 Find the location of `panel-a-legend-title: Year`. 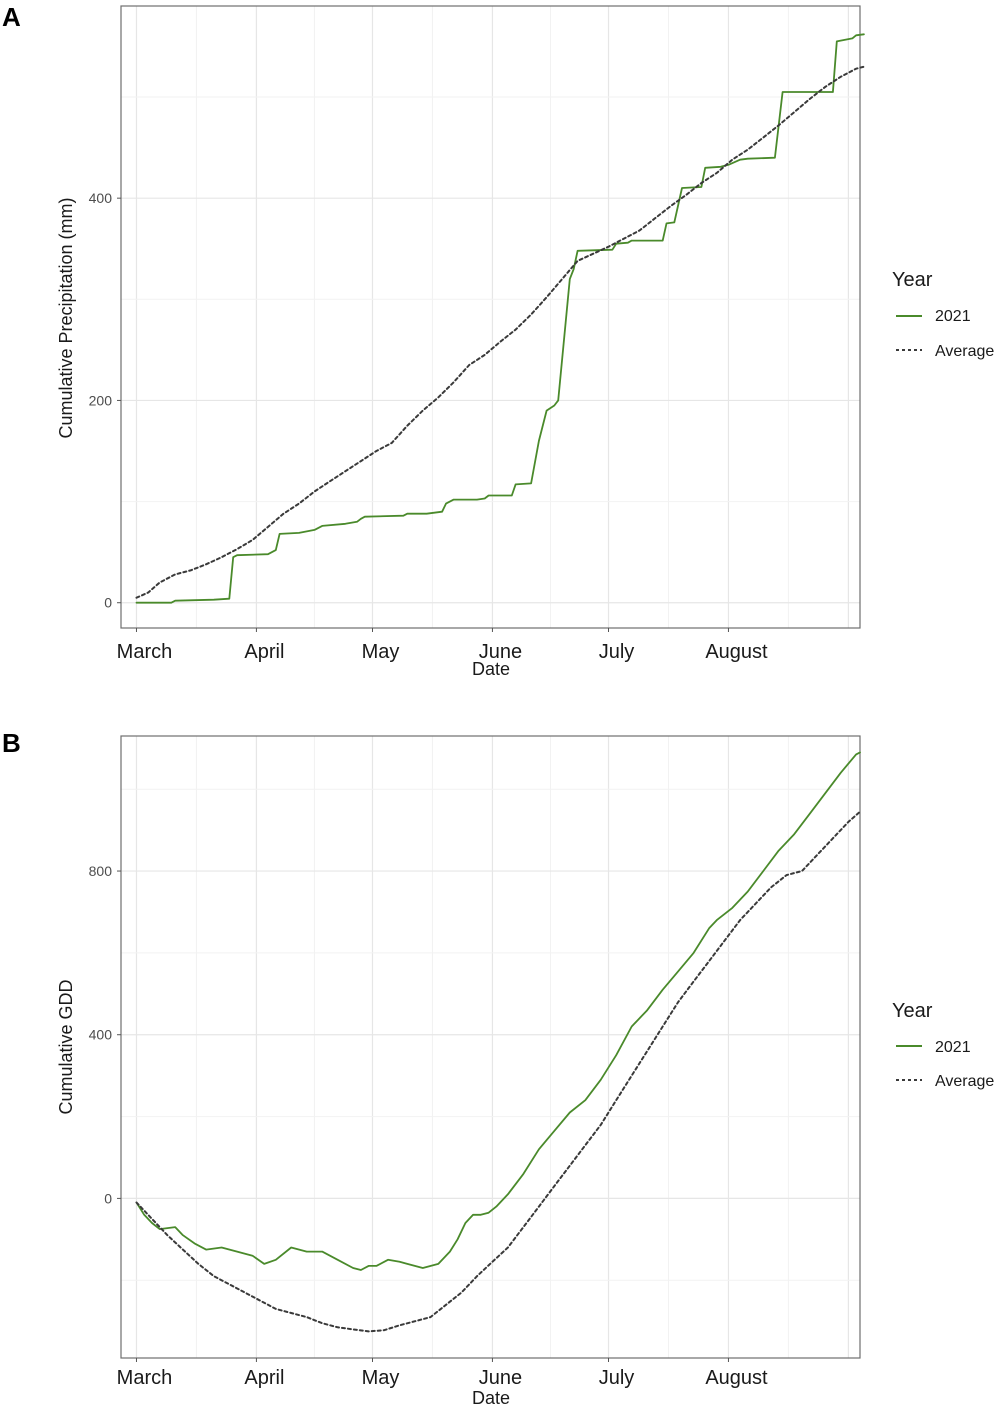

panel-a-legend-title: Year is located at coordinates (912, 280).